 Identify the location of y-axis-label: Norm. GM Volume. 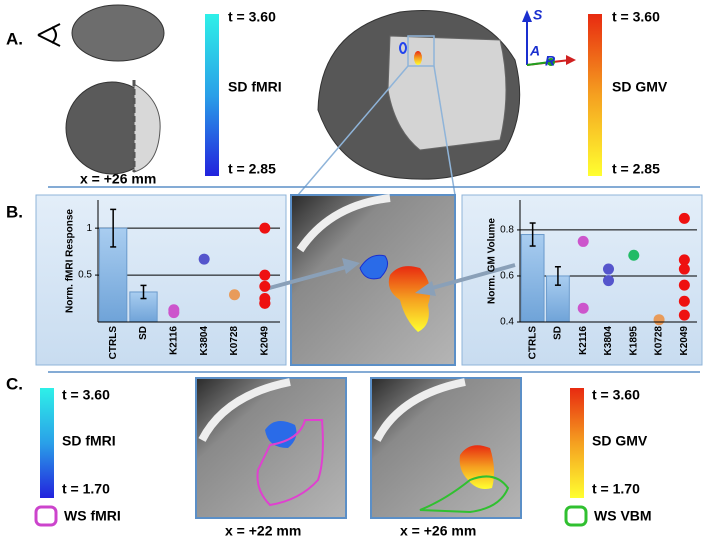
(492, 261).